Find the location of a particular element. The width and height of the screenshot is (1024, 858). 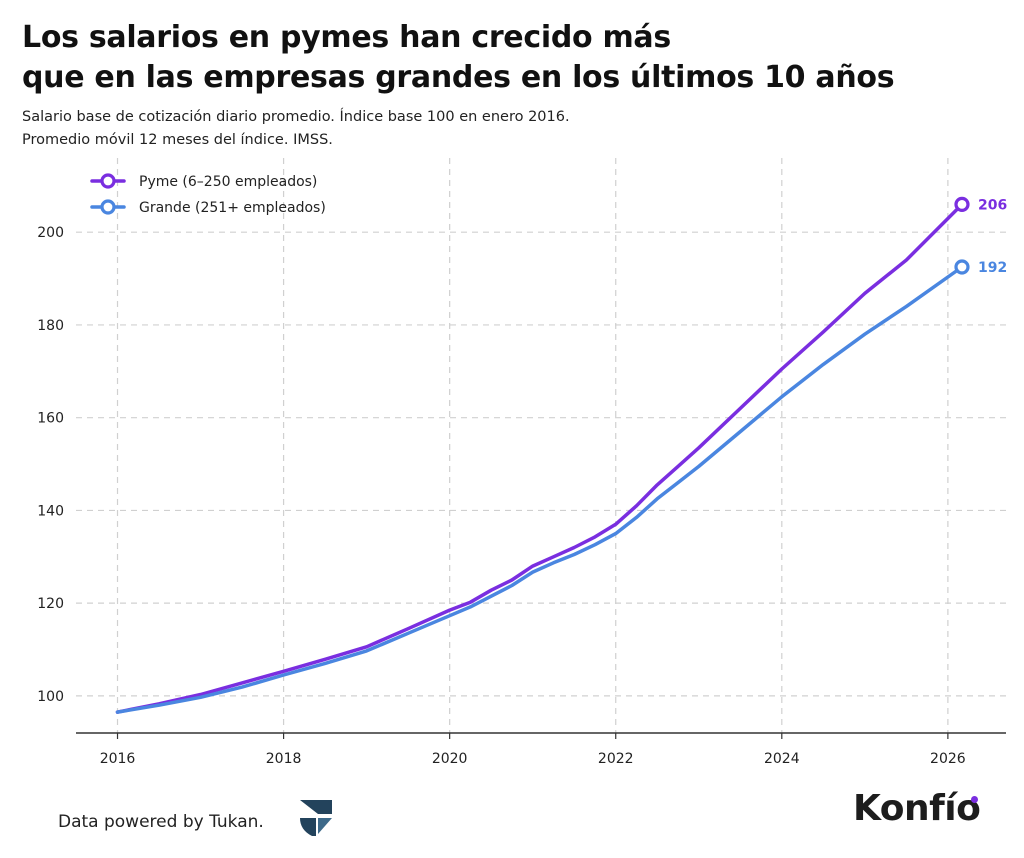

x-tick-label: 2018 is located at coordinates (284, 759).